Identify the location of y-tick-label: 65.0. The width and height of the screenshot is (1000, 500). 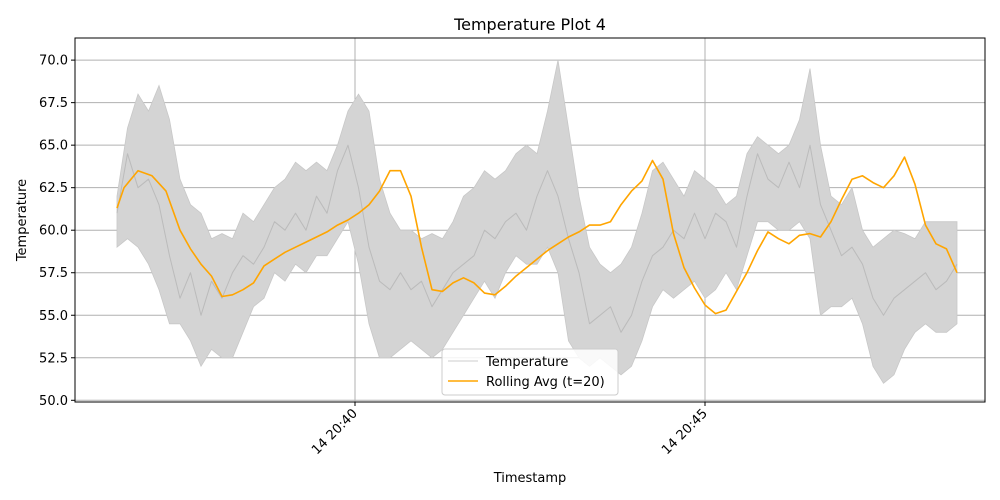
(53, 146).